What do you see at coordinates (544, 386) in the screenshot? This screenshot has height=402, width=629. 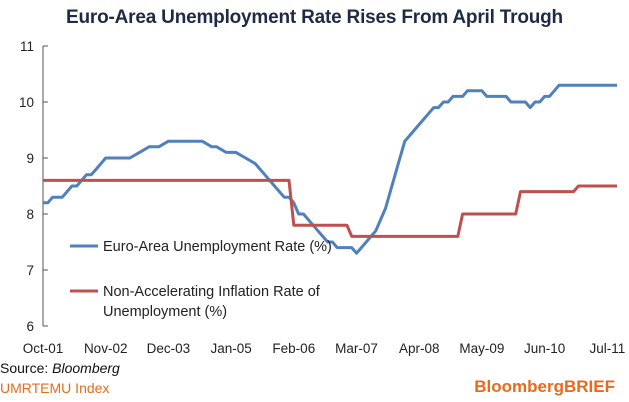 I see `brand-logo-text: BloombergBRIEF` at bounding box center [544, 386].